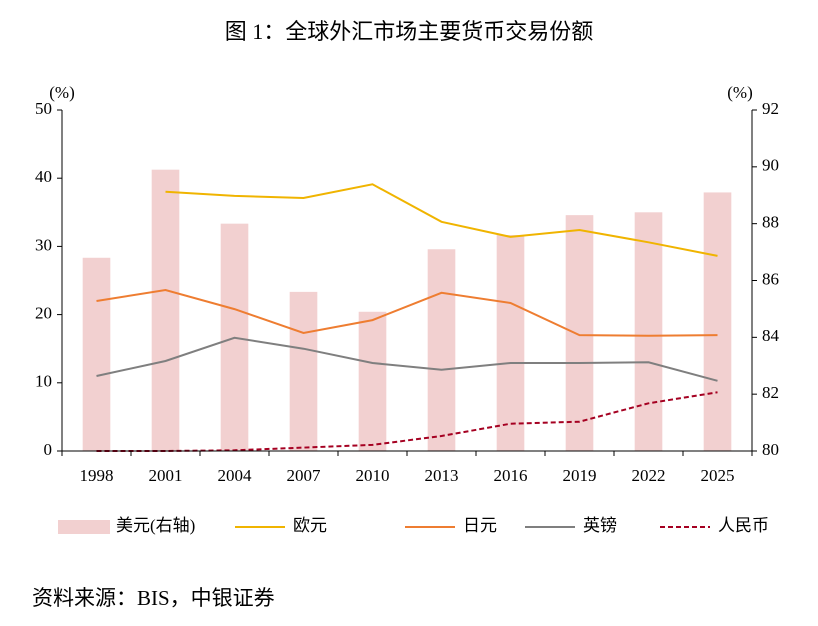 This screenshot has height=626, width=818. What do you see at coordinates (770, 278) in the screenshot?
I see `y2-tick-label: 86` at bounding box center [770, 278].